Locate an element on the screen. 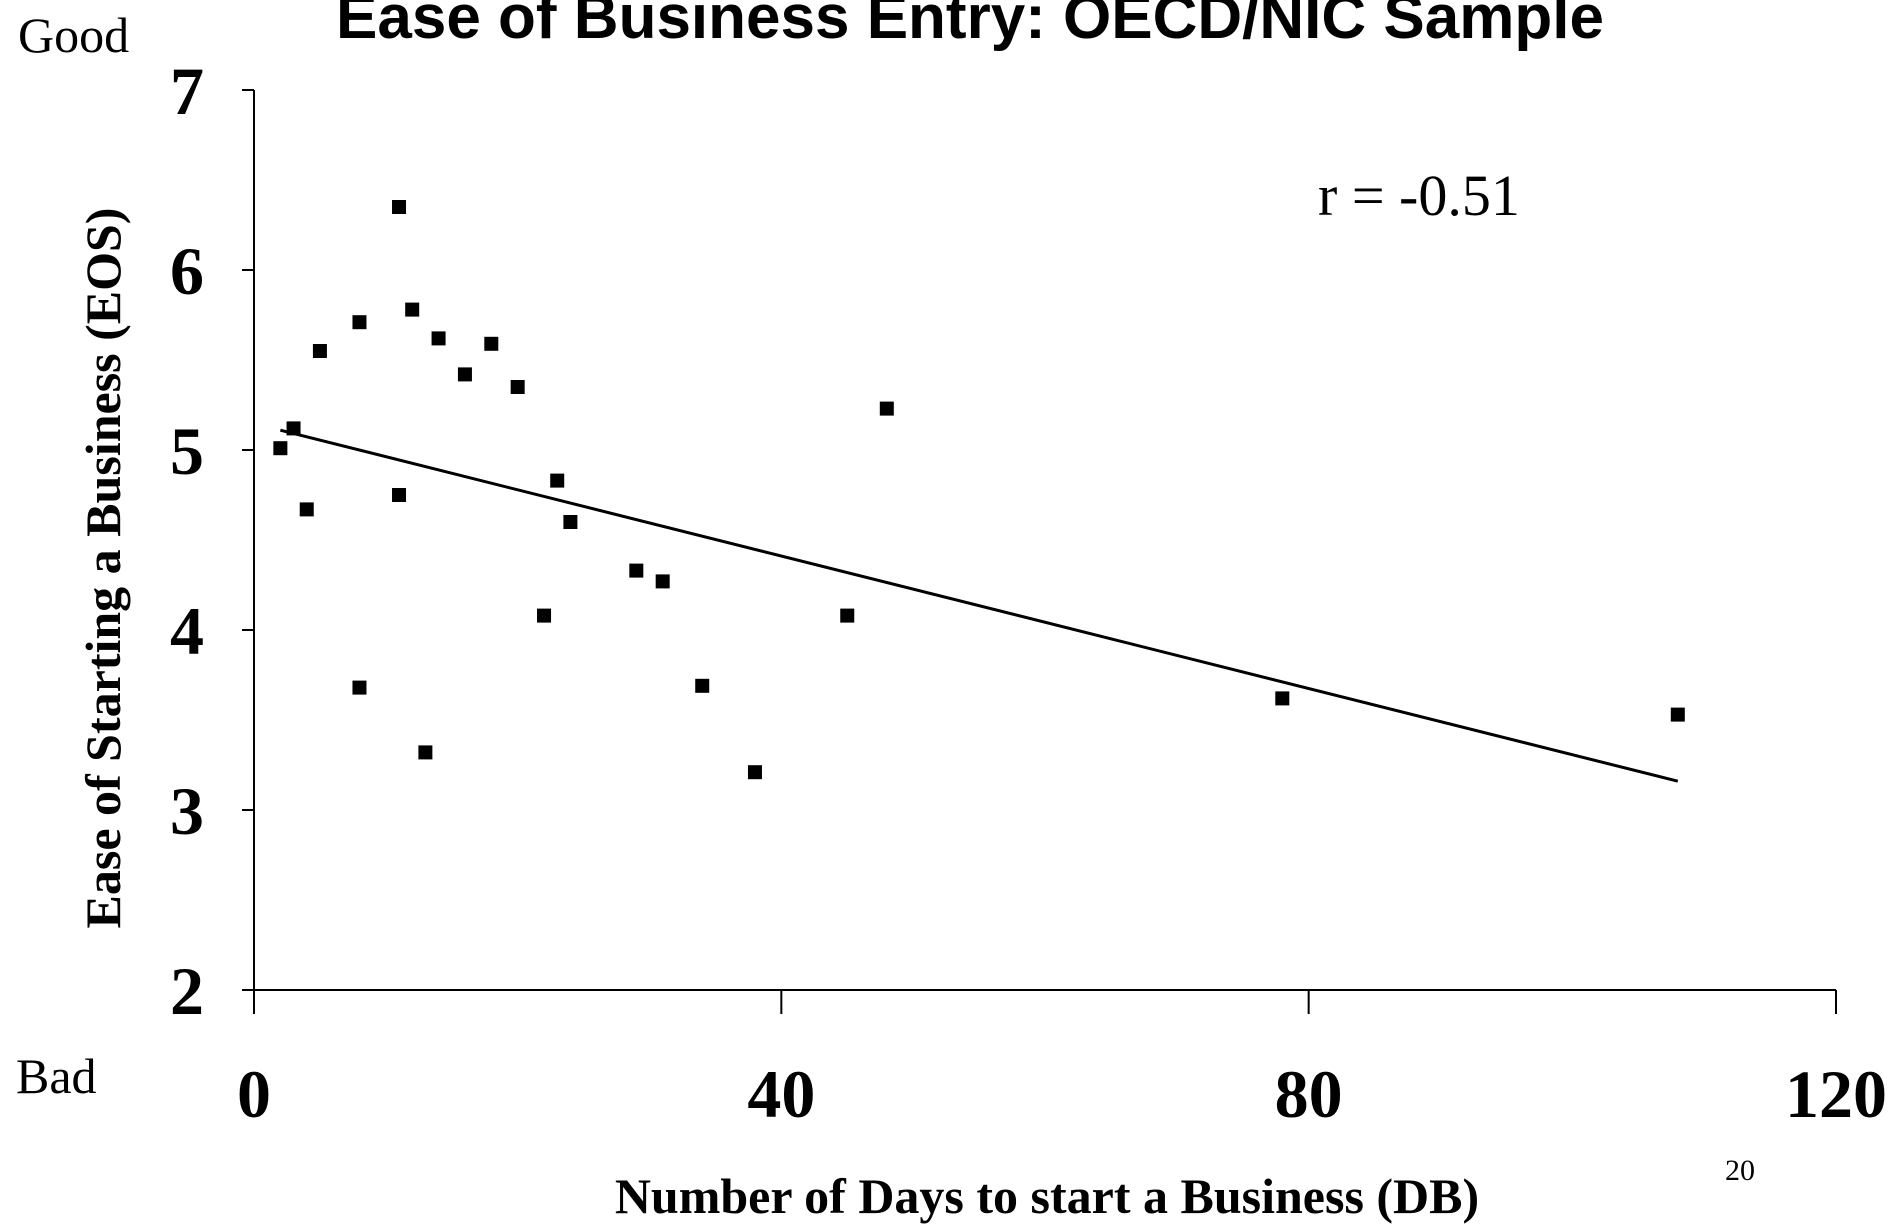  x-tick-label: 80 is located at coordinates (1309, 1094).